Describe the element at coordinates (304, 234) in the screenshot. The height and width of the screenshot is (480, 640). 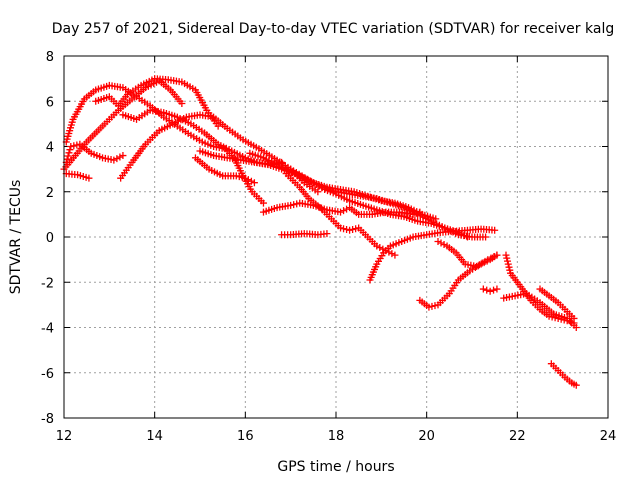
I see `series-arc-n` at that location.